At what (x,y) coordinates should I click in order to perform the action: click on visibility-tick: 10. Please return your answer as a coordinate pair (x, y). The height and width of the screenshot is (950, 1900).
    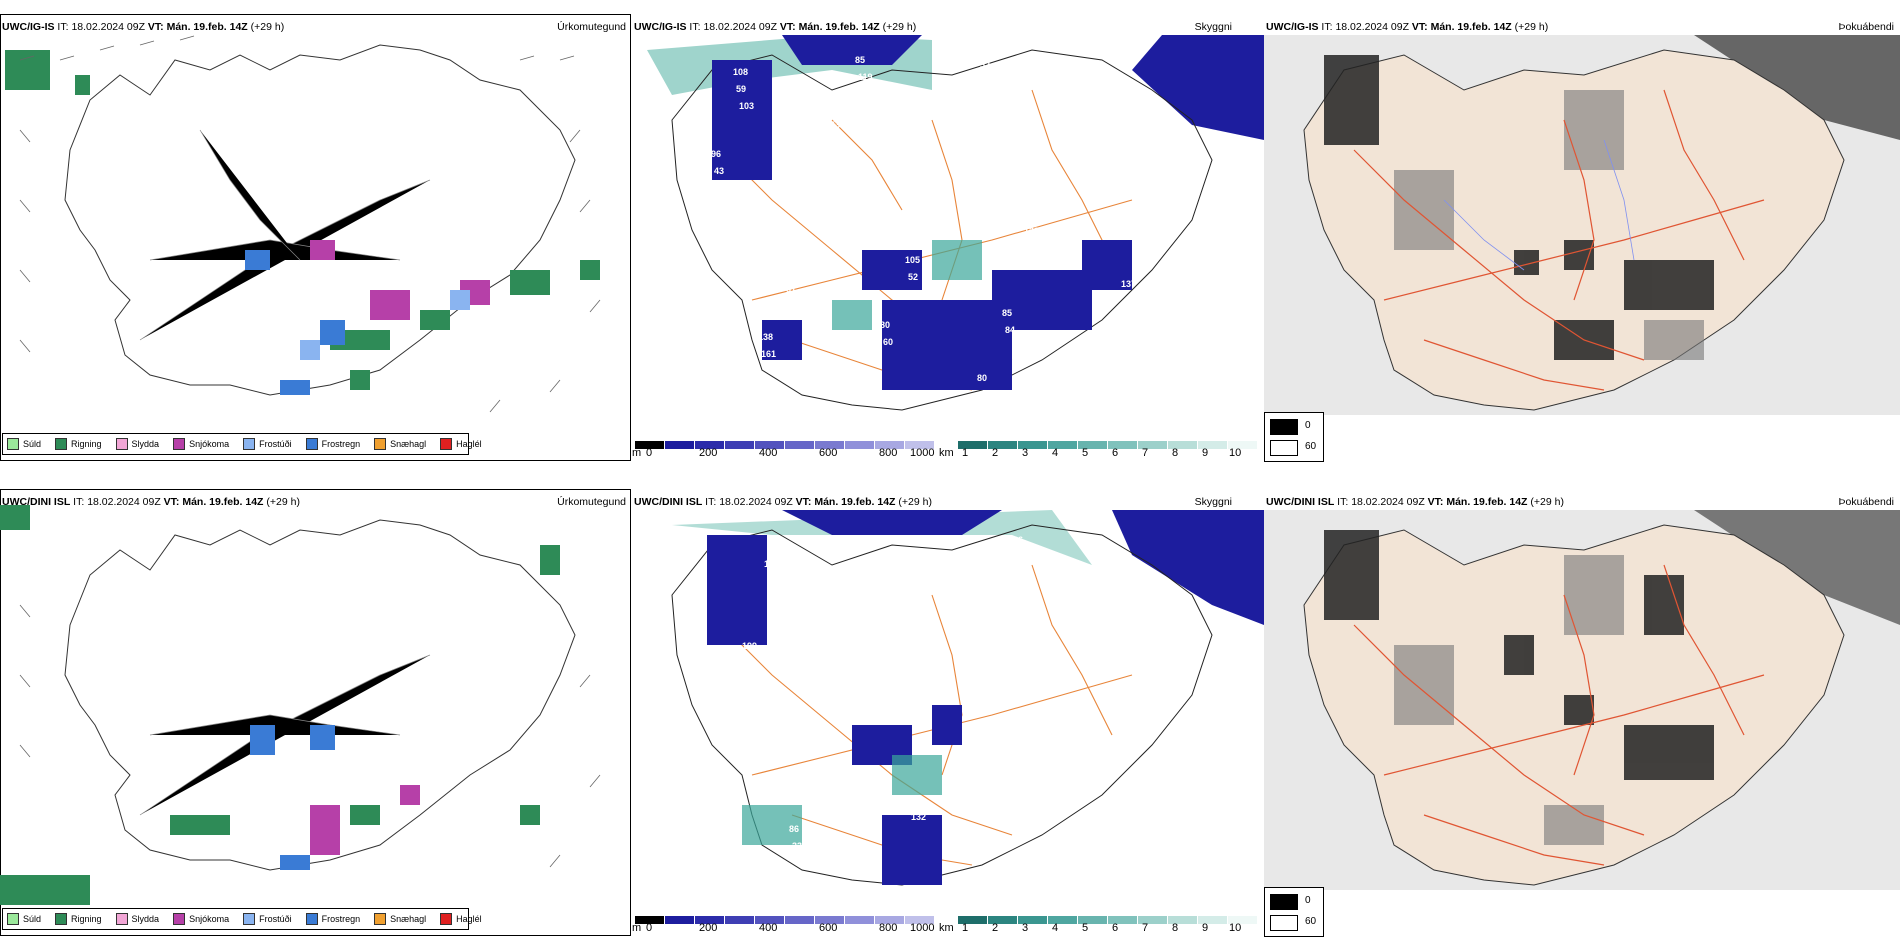
    Looking at the image, I should click on (1235, 928).